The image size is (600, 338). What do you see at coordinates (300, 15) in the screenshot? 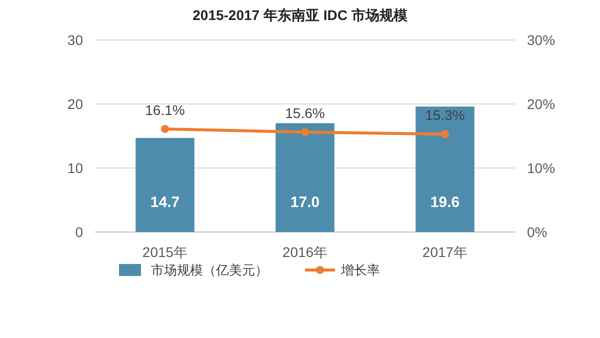
I see `chart-title: 2015-2017 年东南亚 IDC 市场规模` at bounding box center [300, 15].